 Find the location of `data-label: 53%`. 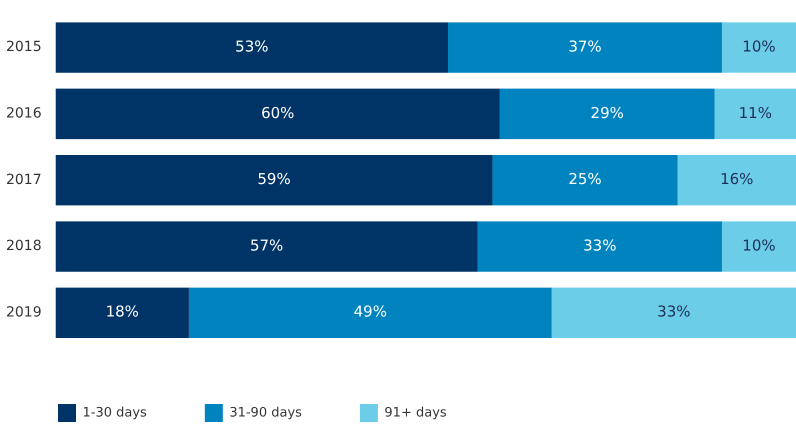

data-label: 53% is located at coordinates (251, 46).